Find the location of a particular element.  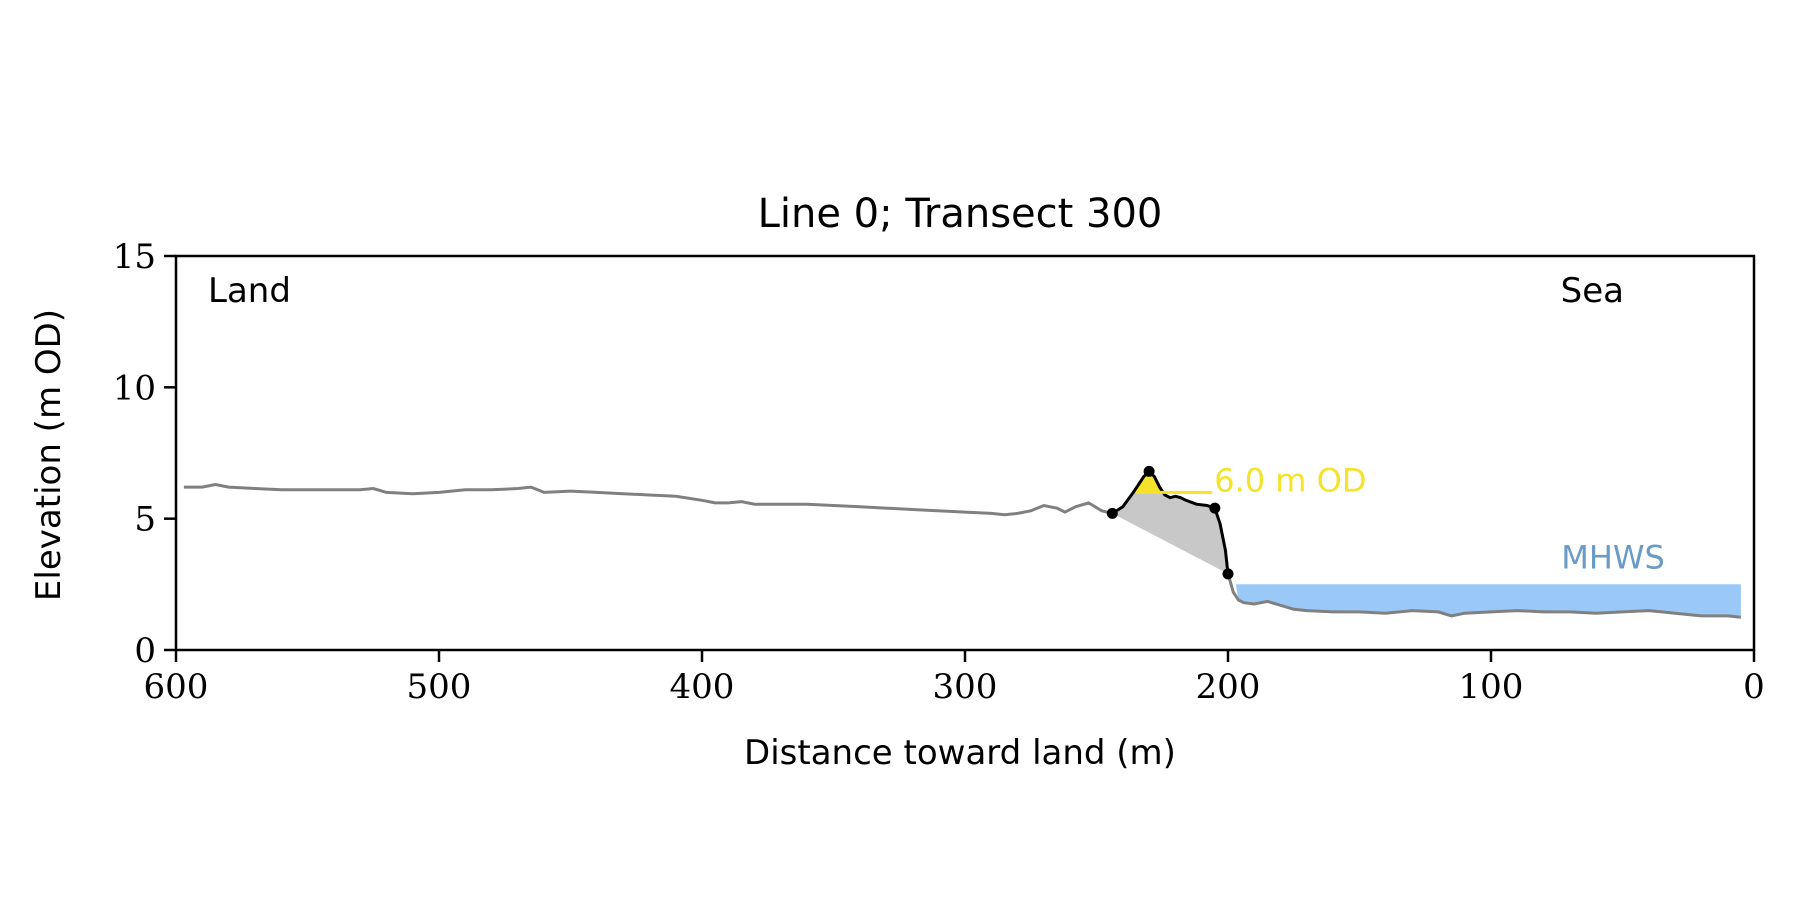

key-points is located at coordinates (1170, 522).